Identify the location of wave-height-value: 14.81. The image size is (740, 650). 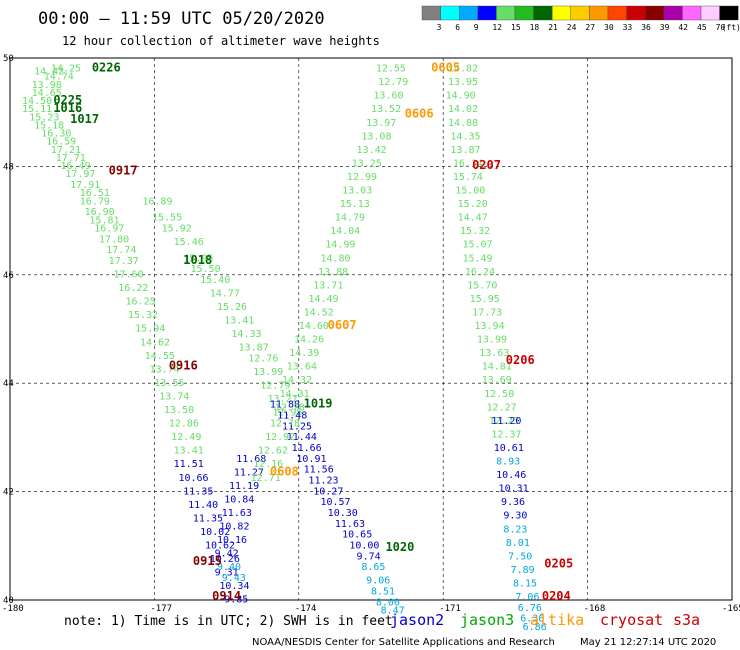
(497, 367).